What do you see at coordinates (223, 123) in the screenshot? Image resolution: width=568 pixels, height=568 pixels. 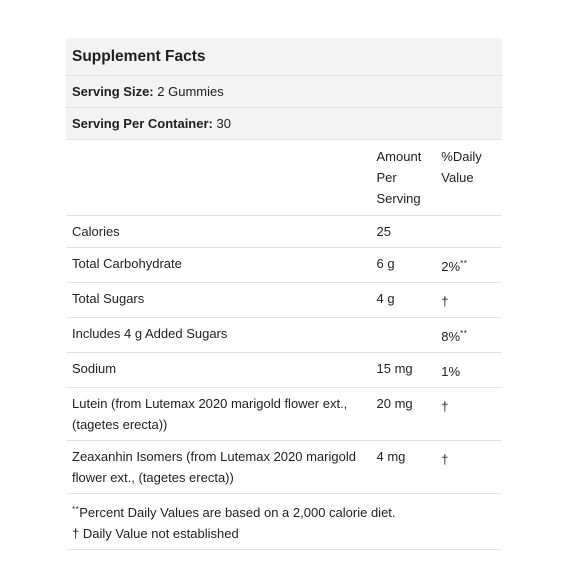 I see `servings-per-container-value: 30` at bounding box center [223, 123].